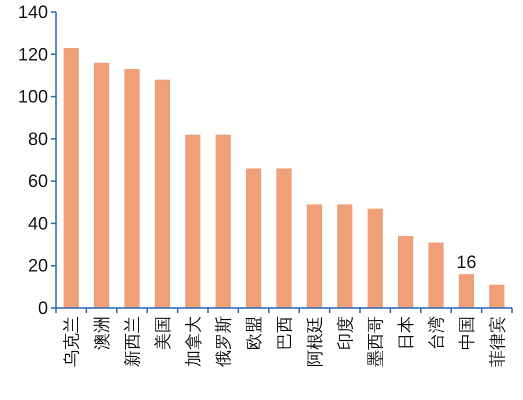  Describe the element at coordinates (193, 341) in the screenshot. I see `x-tick-label: 加拿大` at that location.